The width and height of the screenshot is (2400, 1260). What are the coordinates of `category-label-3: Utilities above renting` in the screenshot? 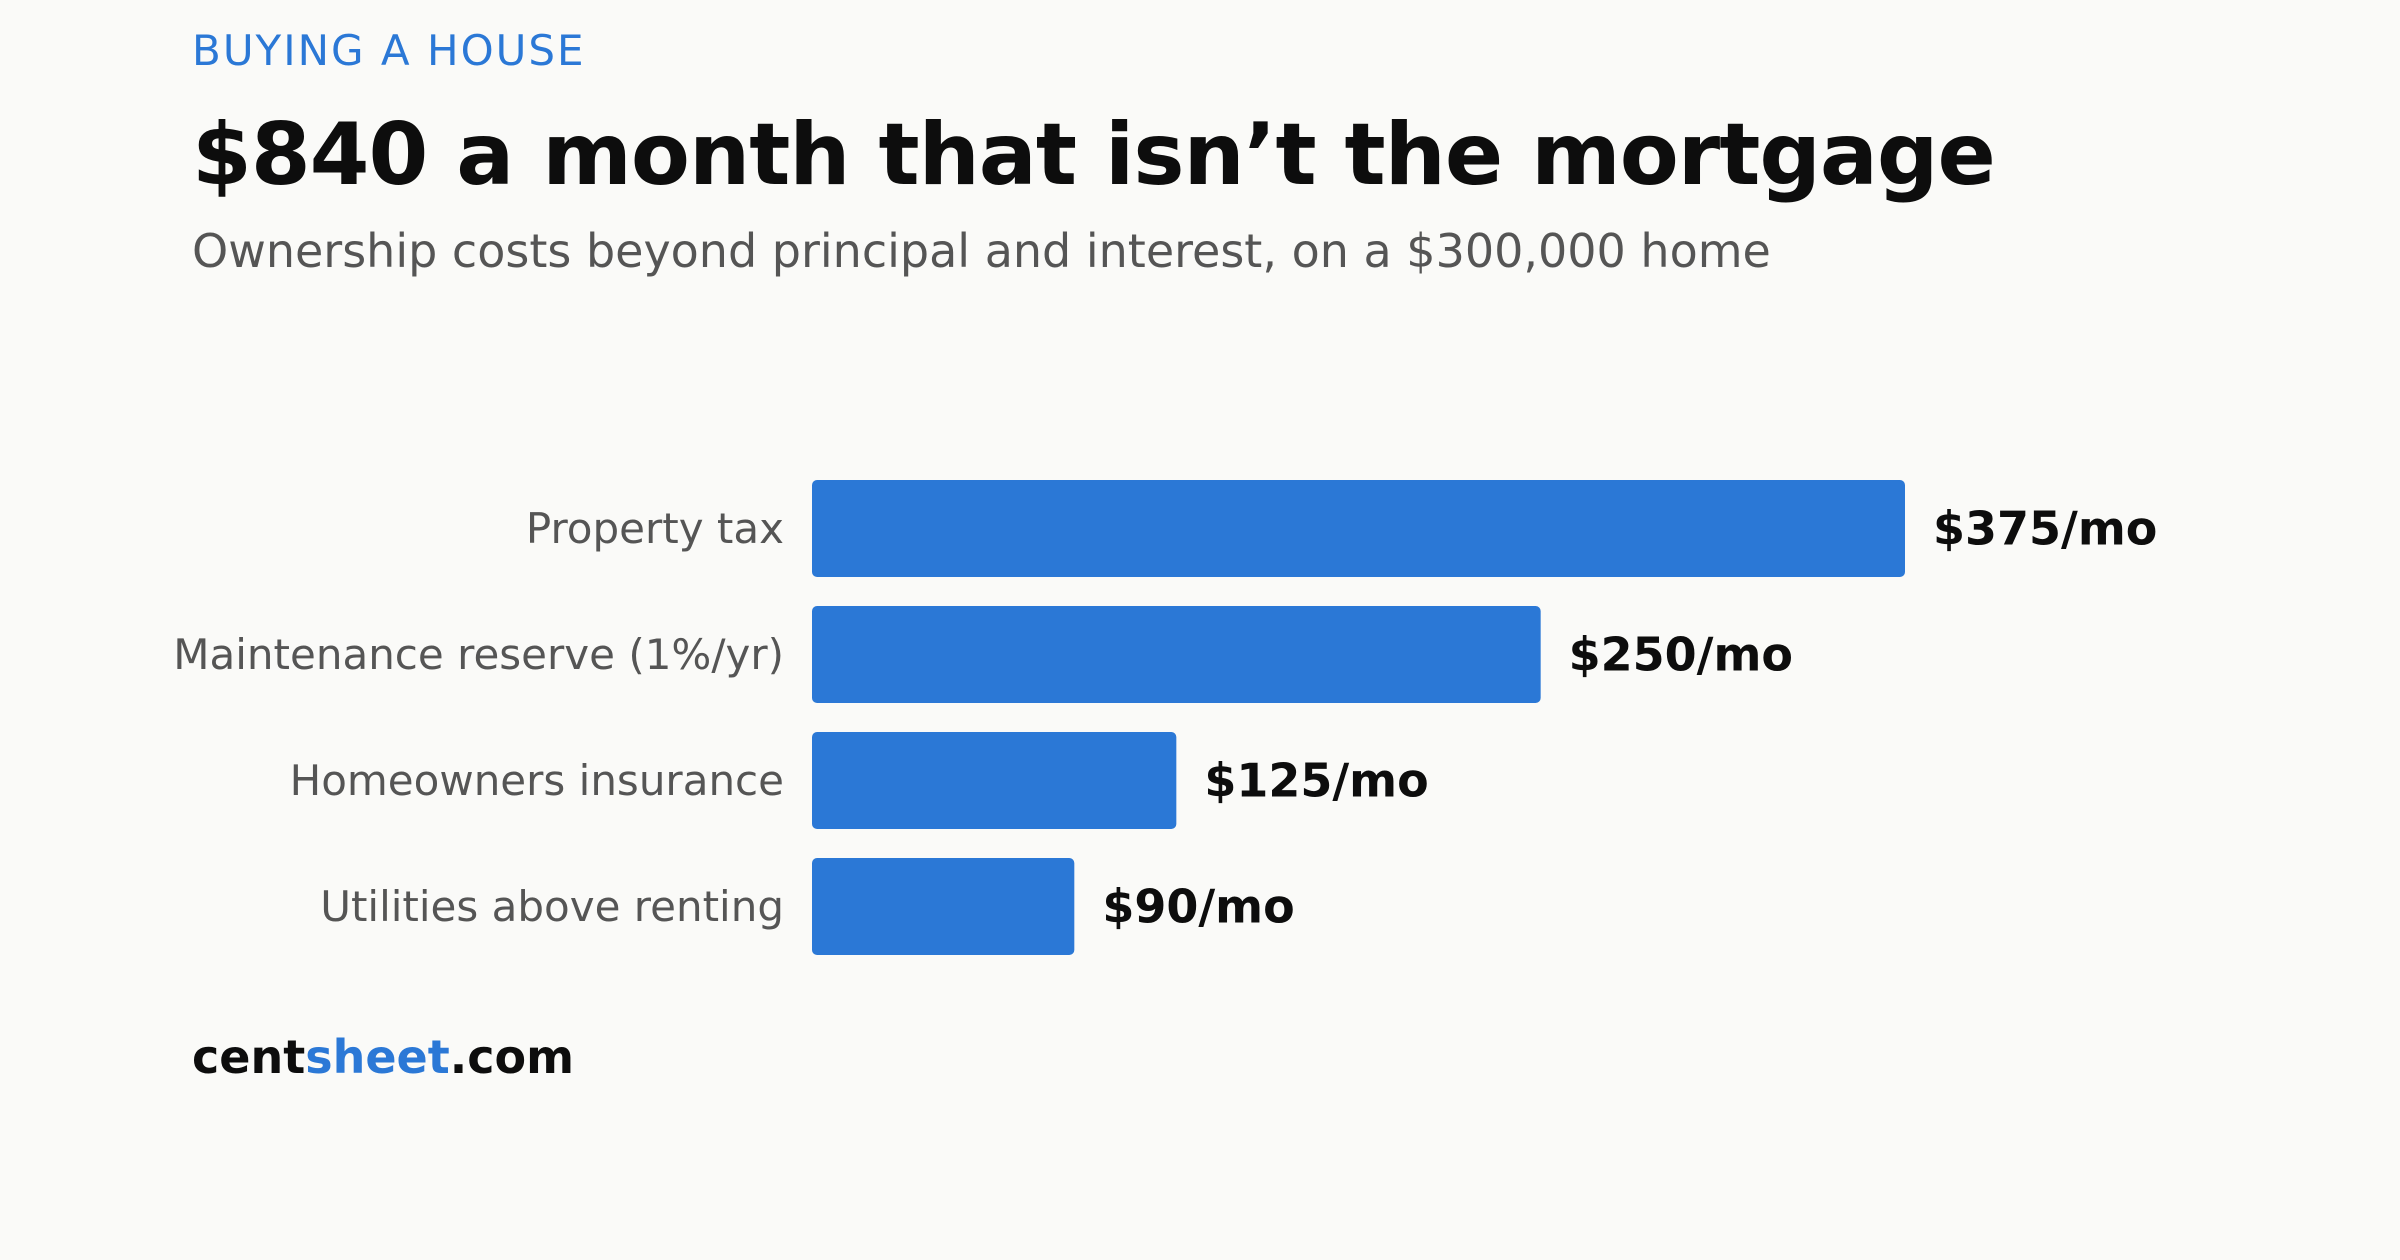 It's located at (552, 906).